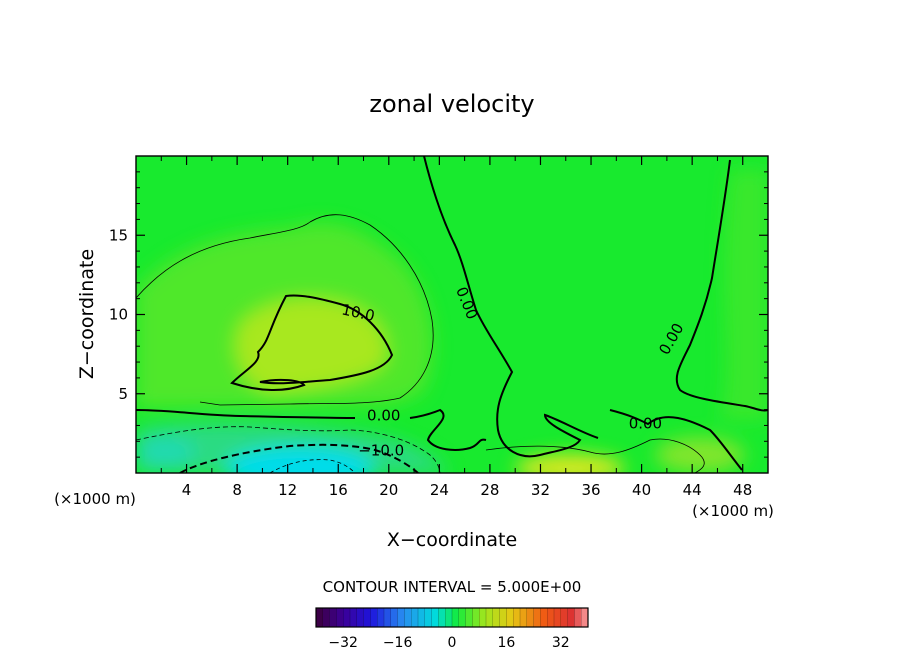  I want to click on contour-0-right, so click(688, 315).